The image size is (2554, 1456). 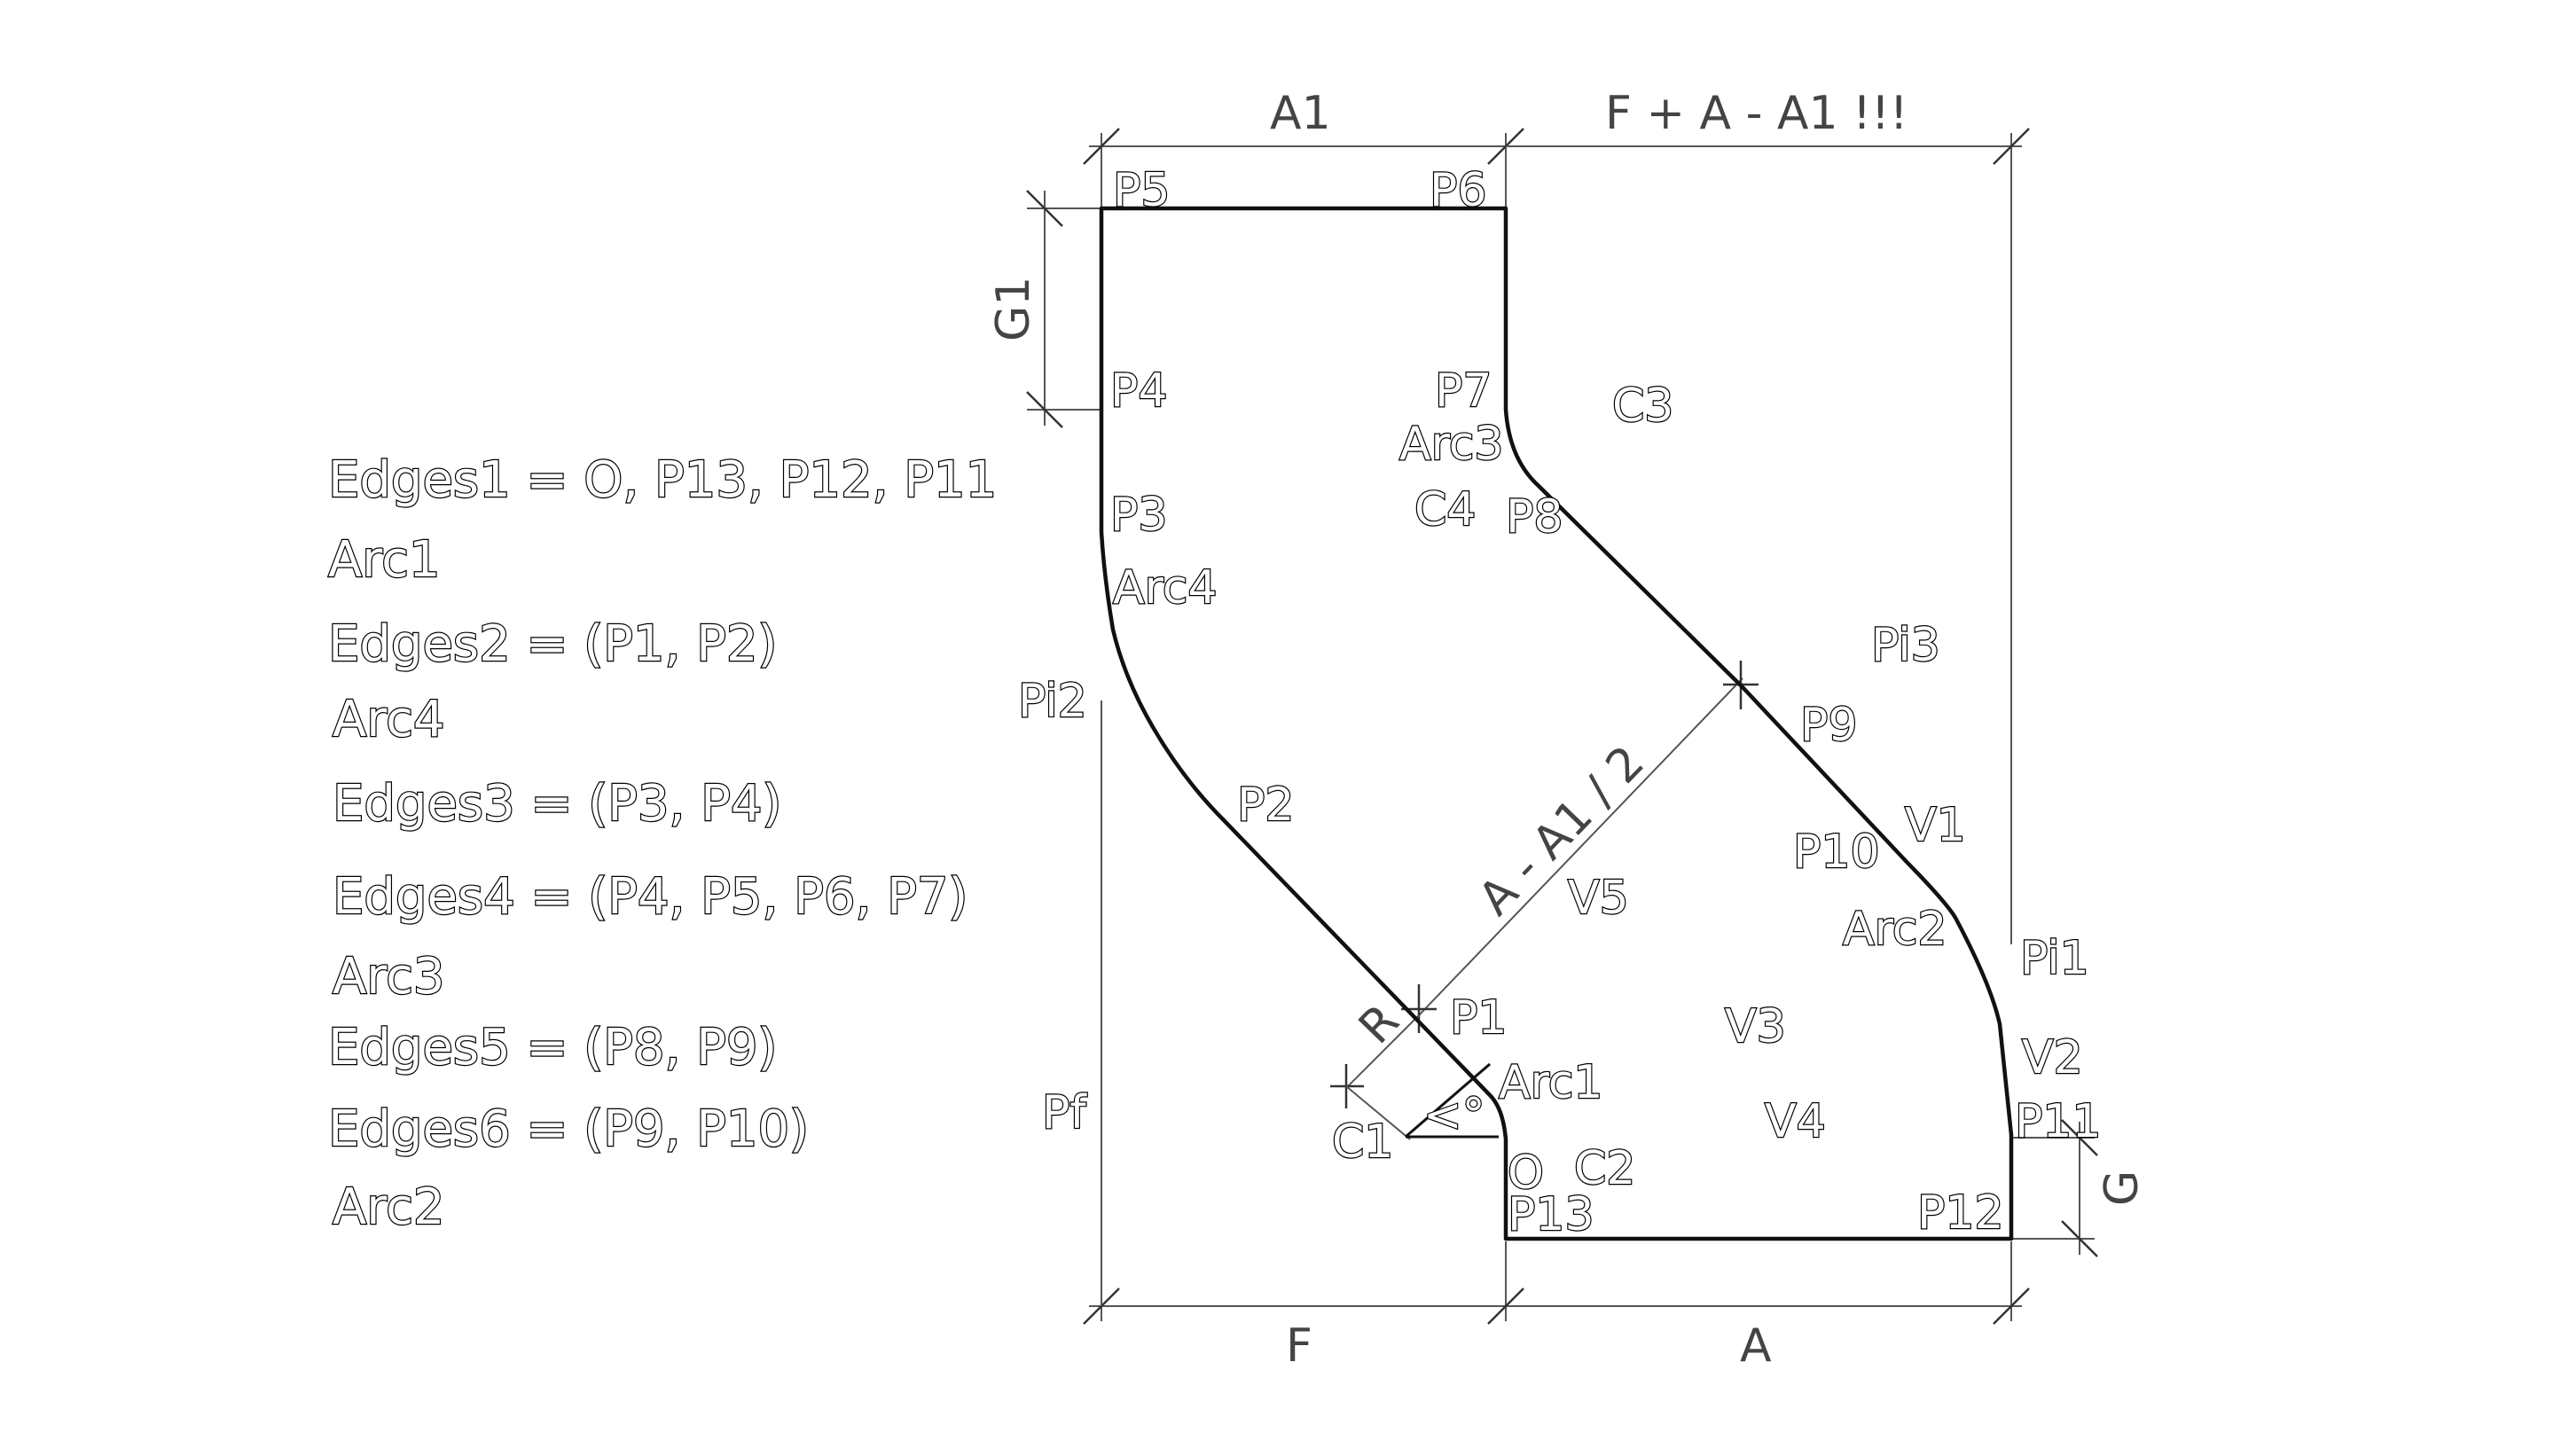 What do you see at coordinates (1165, 587) in the screenshot?
I see `label-arc4: Arc4` at bounding box center [1165, 587].